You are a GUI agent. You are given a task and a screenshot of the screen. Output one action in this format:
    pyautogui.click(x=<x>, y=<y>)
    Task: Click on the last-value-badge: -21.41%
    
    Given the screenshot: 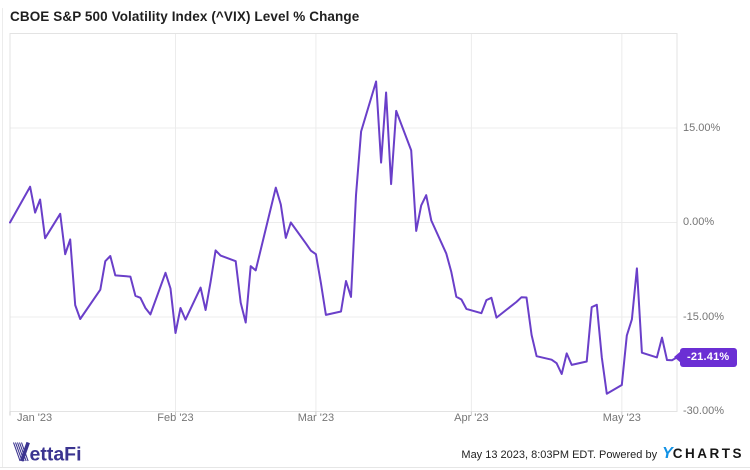 What is the action you would take?
    pyautogui.click(x=706, y=357)
    